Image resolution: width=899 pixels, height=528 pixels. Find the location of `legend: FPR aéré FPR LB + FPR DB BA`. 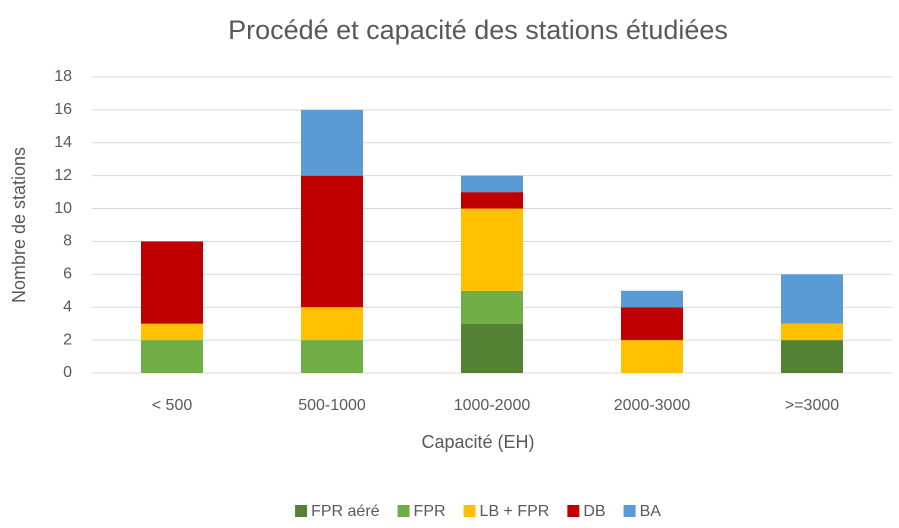

legend: FPR aéré FPR LB + FPR DB BA is located at coordinates (478, 511).